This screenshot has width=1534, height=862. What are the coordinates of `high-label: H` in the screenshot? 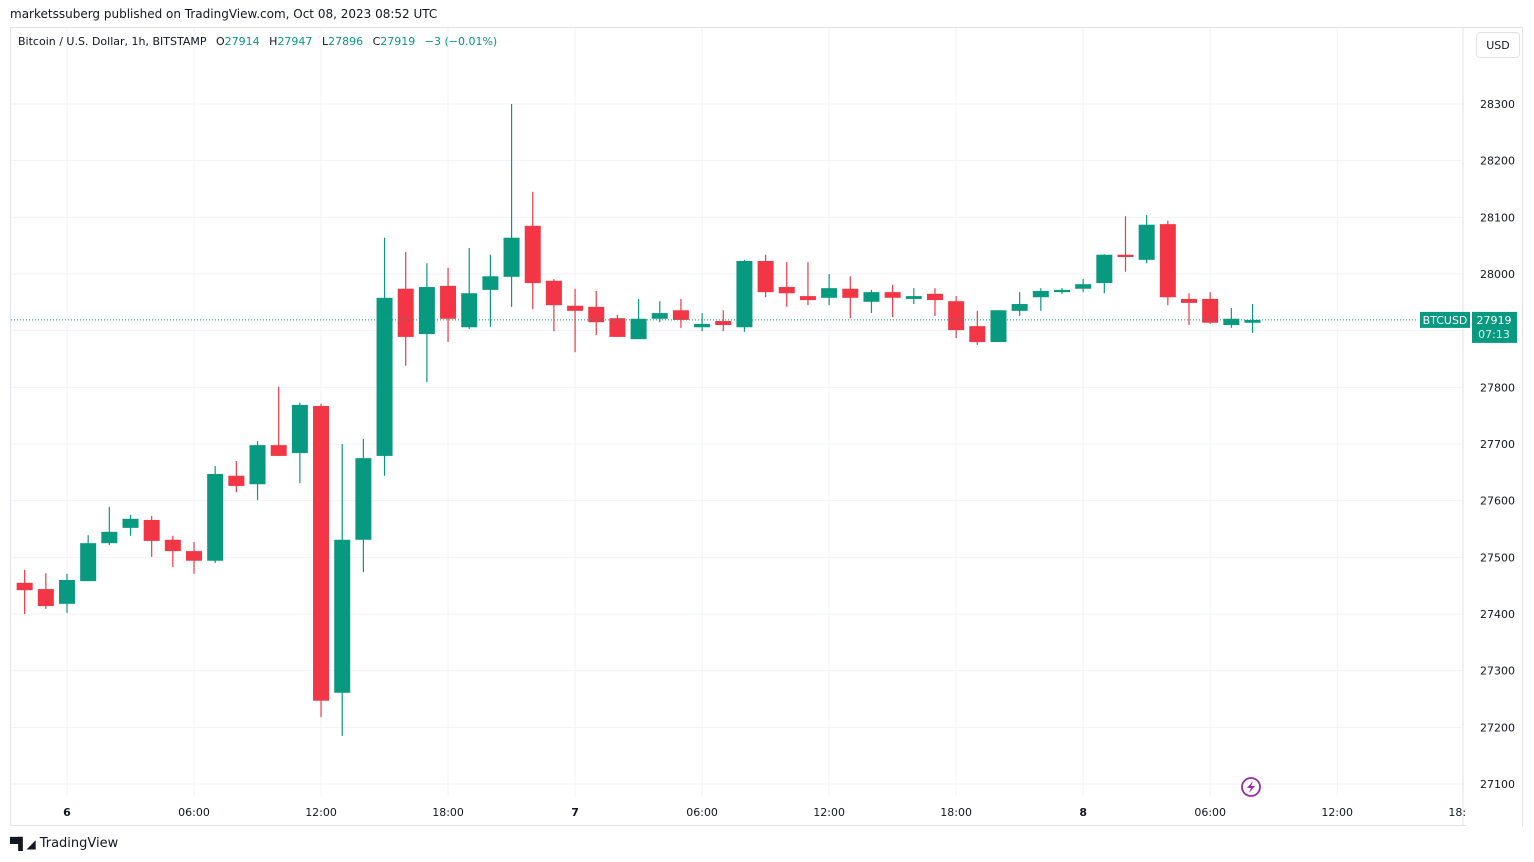 It's located at (273, 41).